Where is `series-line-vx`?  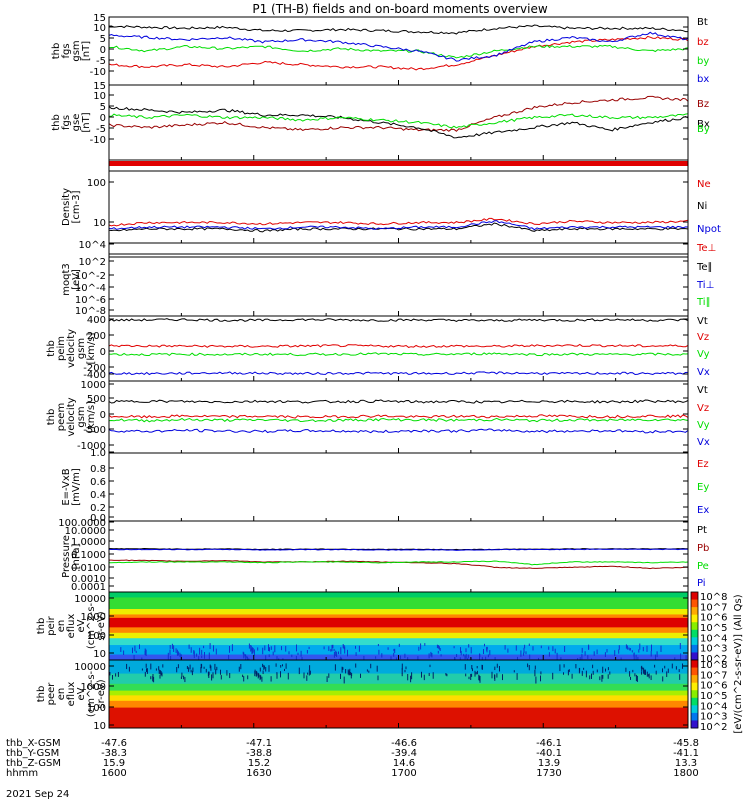
series-line-vx is located at coordinates (398, 431).